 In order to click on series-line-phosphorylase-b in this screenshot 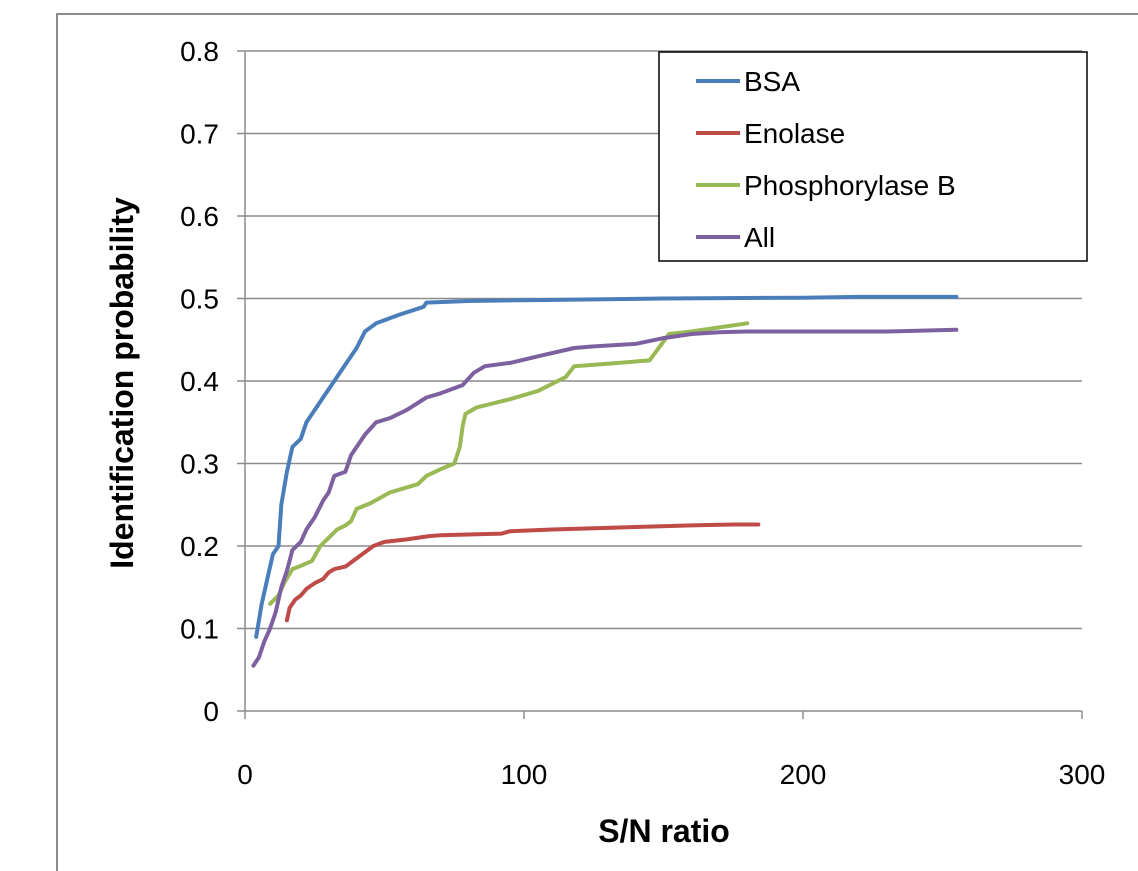, I will do `click(509, 463)`.